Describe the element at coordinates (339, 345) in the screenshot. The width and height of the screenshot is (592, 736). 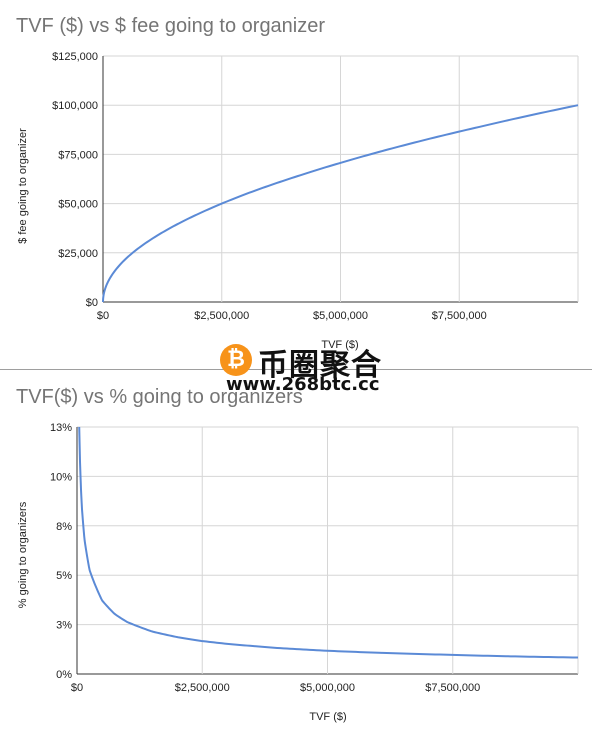
I see `chart1-x-axis-label: TVF ($)` at that location.